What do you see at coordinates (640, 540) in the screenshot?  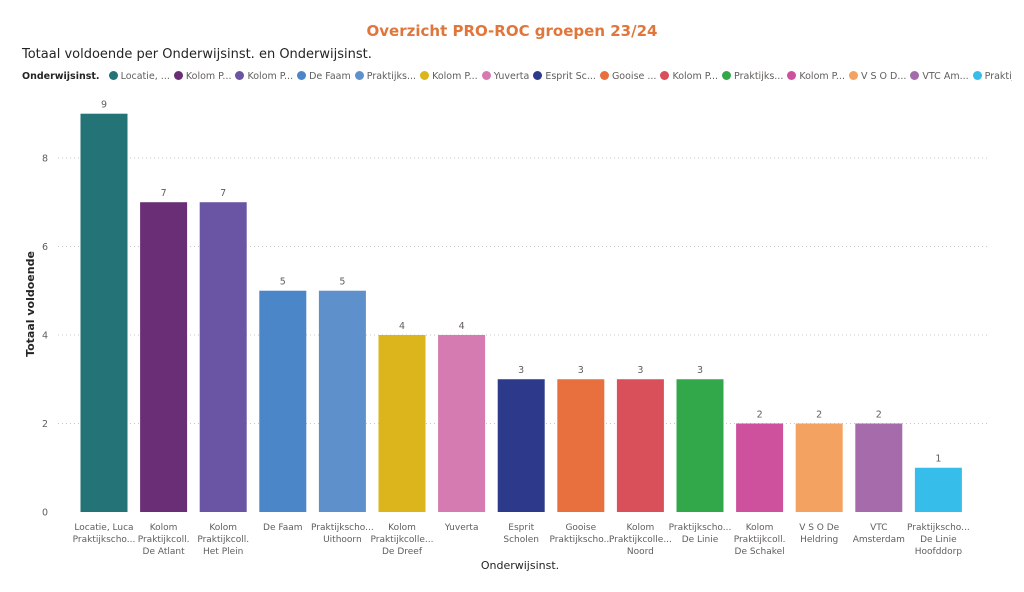 I see `x-tick-label: Kolom Praktijkcolle... Noord` at bounding box center [640, 540].